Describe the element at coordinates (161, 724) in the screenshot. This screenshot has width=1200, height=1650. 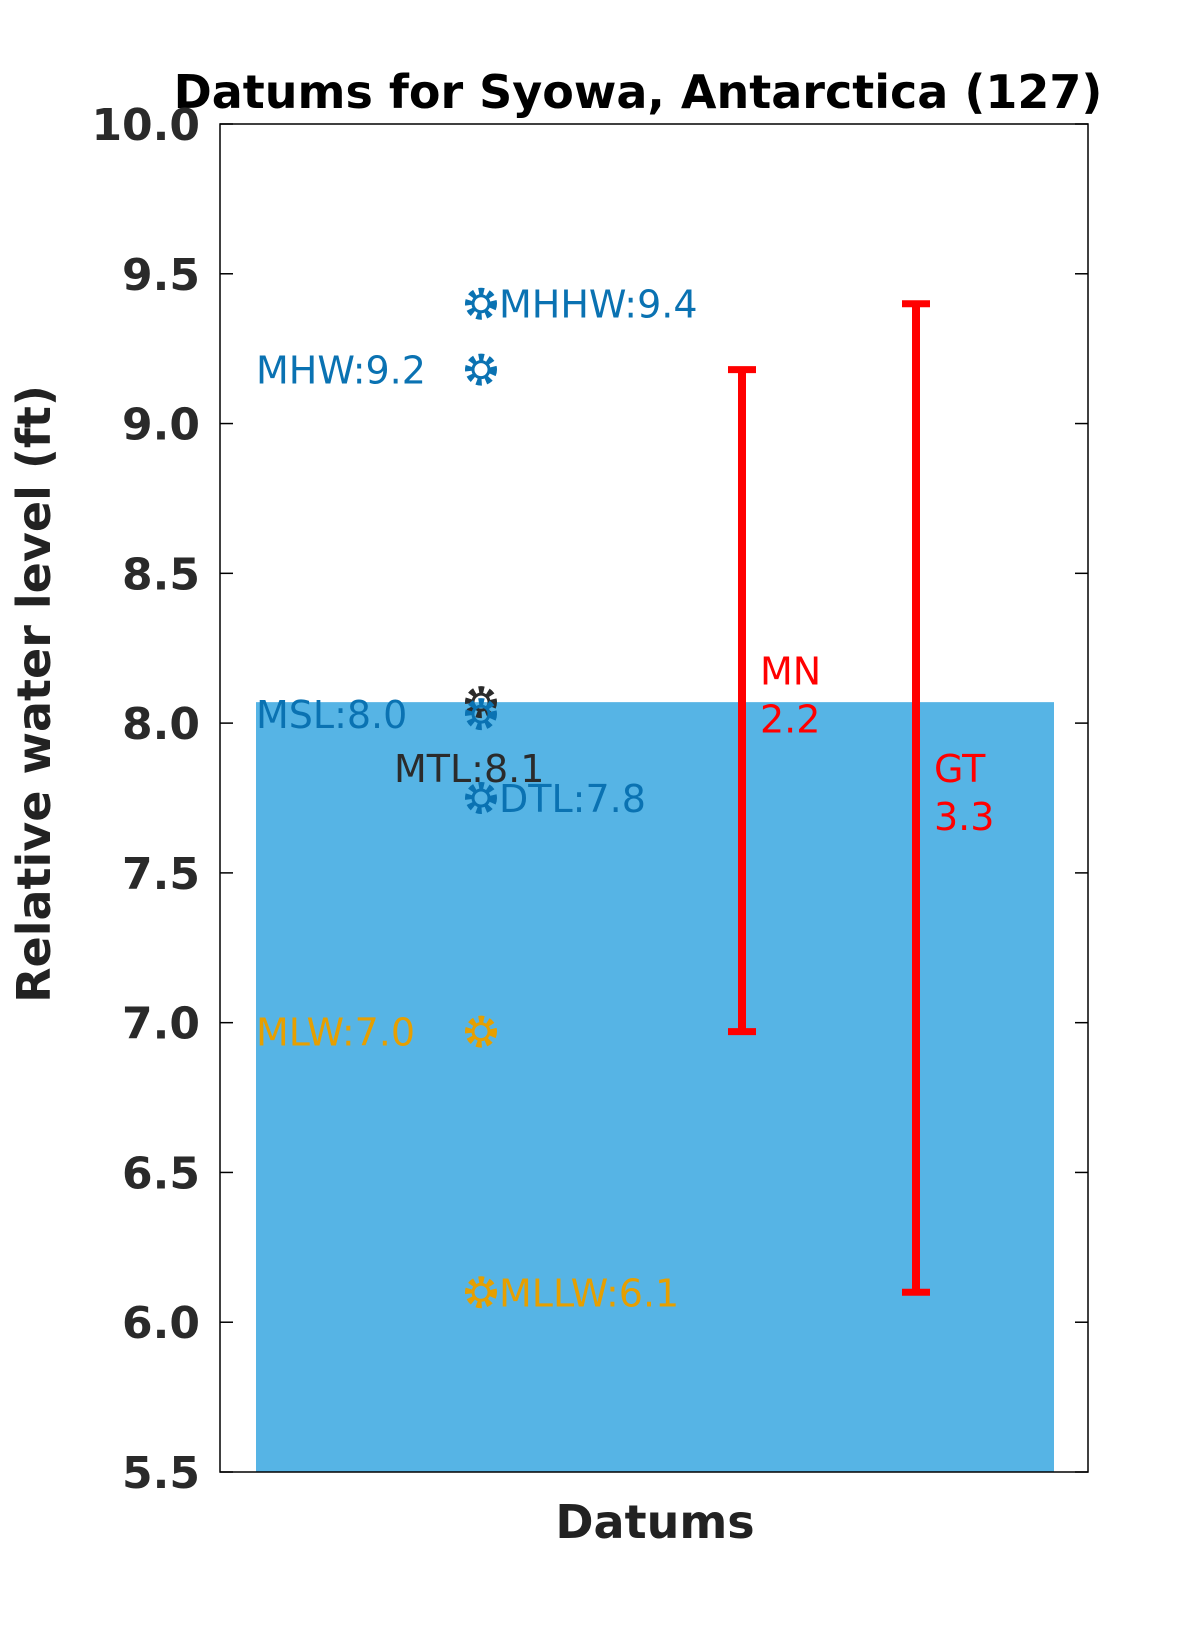
I see `y-tick-label-5: 8.0` at that location.